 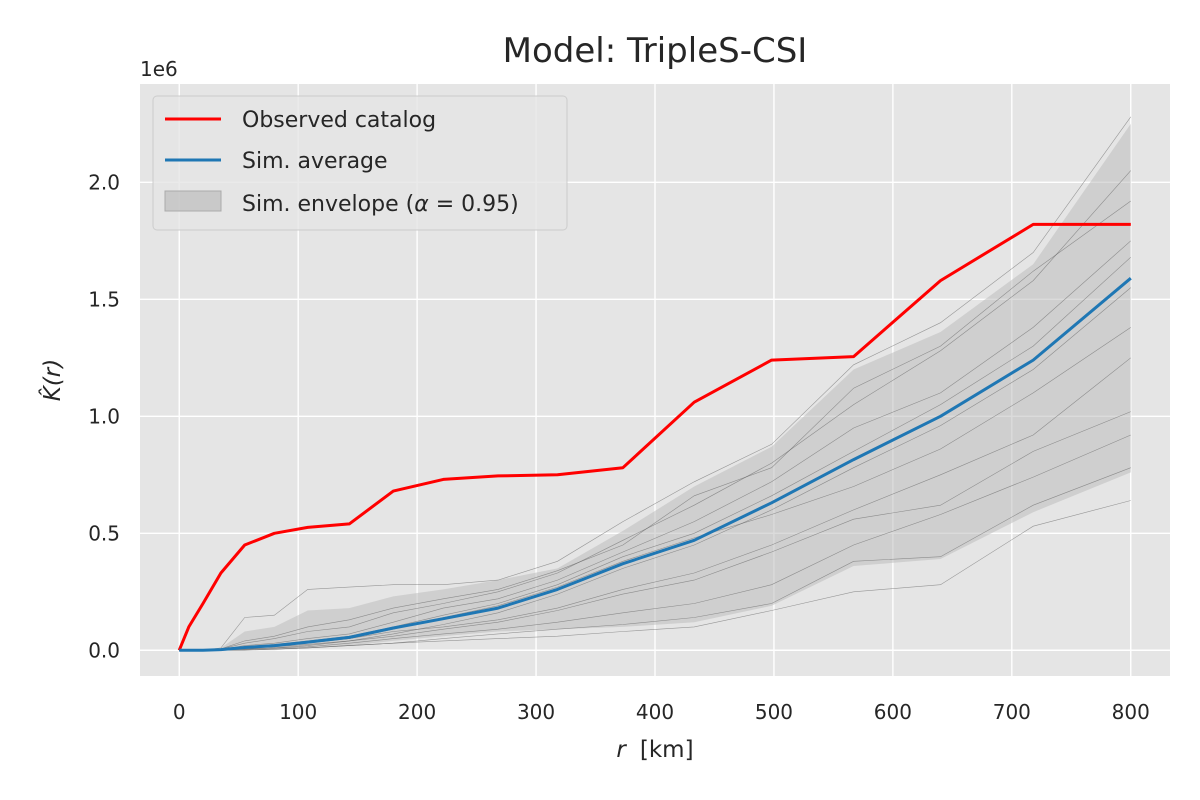 What do you see at coordinates (315, 161) in the screenshot?
I see `legend-label-average: Sim. average` at bounding box center [315, 161].